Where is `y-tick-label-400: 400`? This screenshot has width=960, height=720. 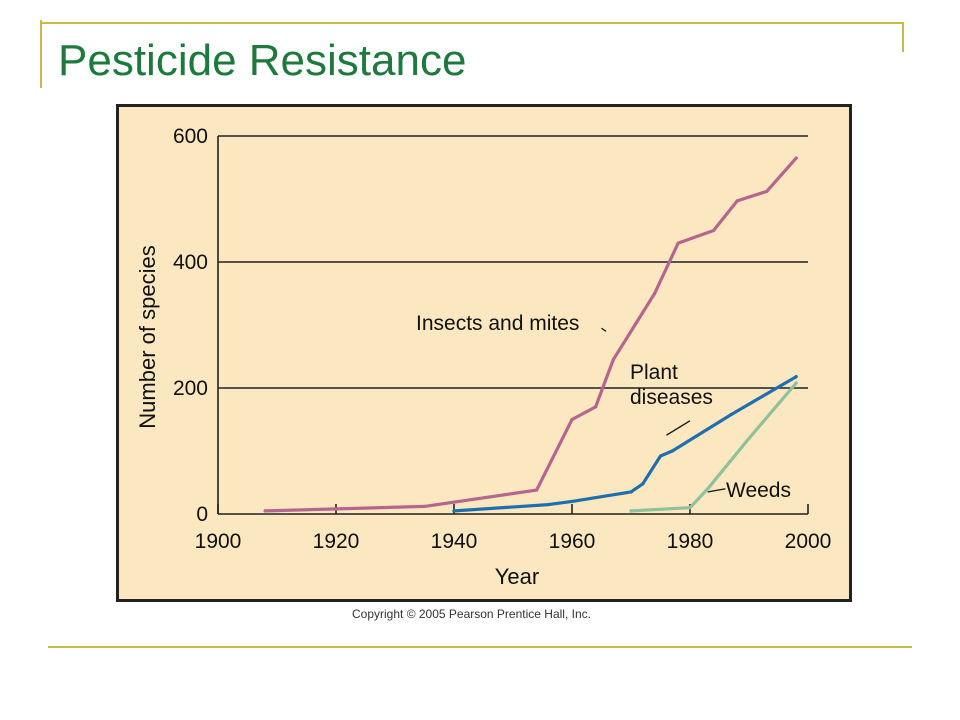
y-tick-label-400: 400 is located at coordinates (190, 262).